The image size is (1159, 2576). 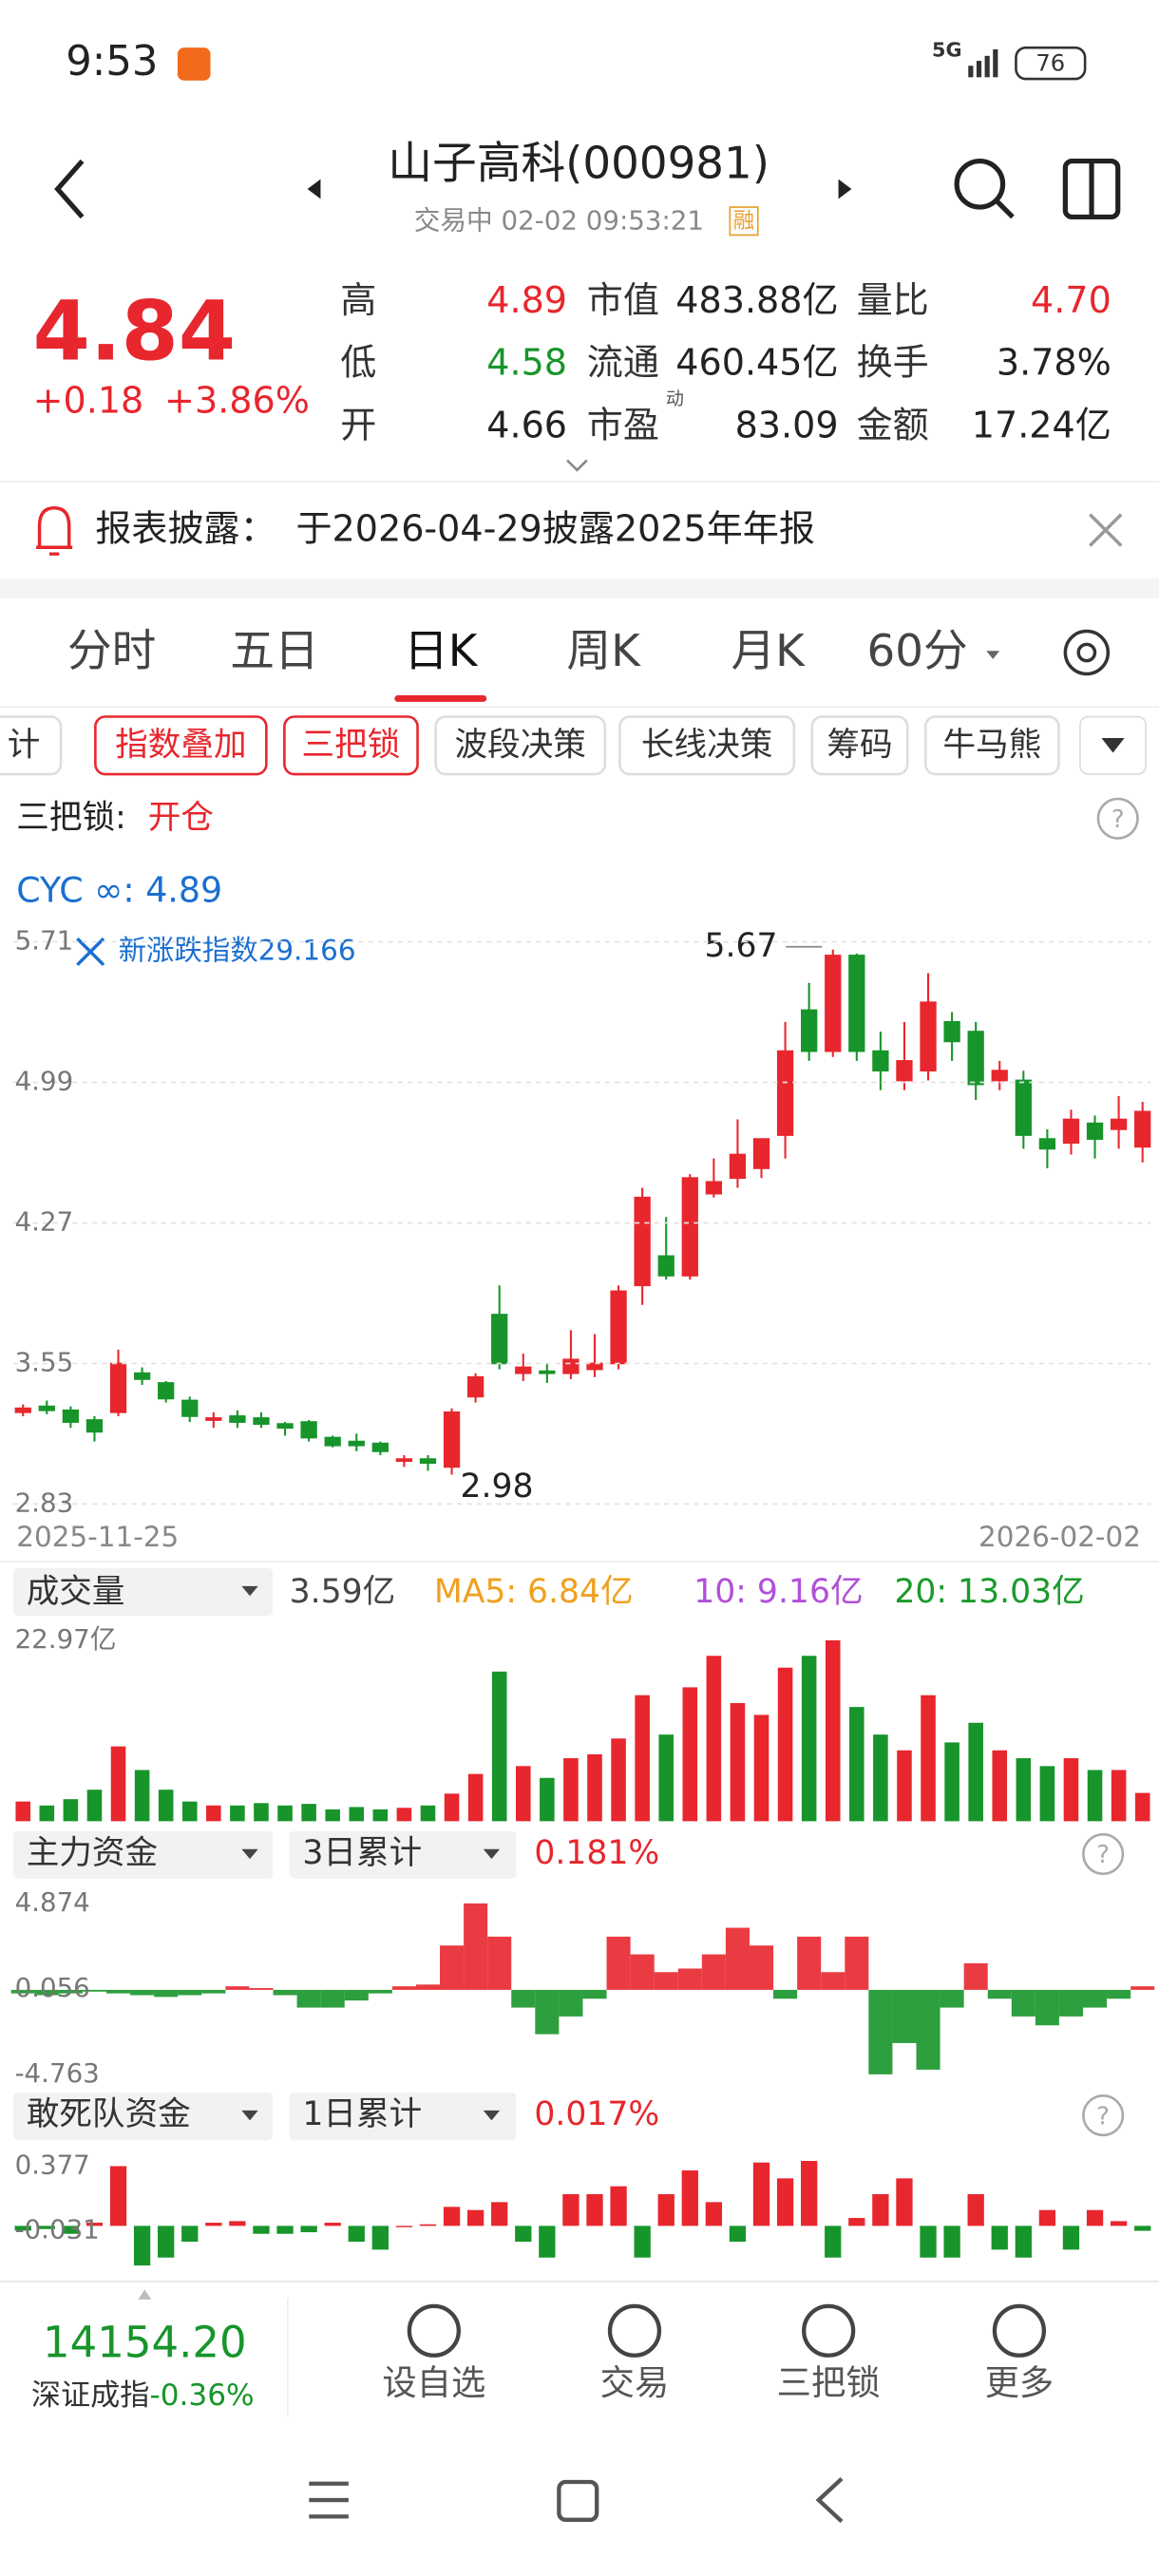 What do you see at coordinates (76, 1592) in the screenshot?
I see `volume-selector: 成交量` at bounding box center [76, 1592].